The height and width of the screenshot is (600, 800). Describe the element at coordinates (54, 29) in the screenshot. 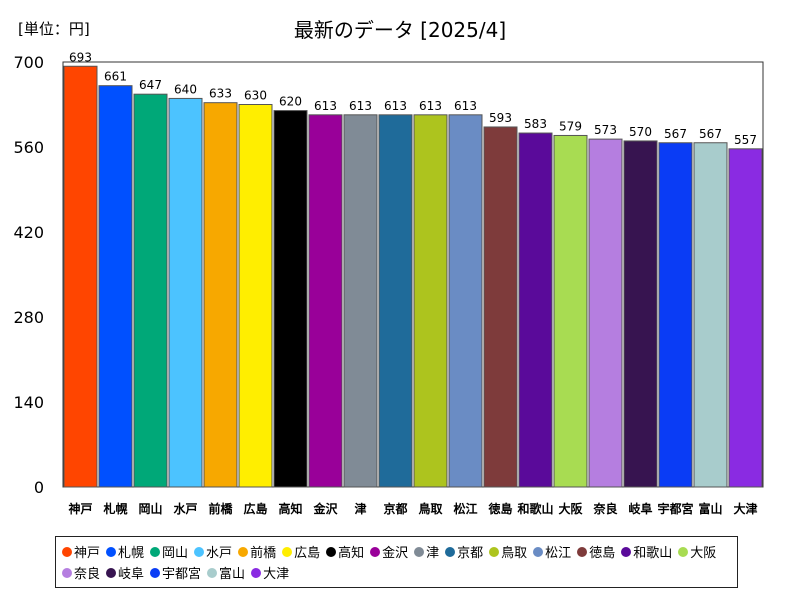

I see `unit-label: [単位：円]` at that location.